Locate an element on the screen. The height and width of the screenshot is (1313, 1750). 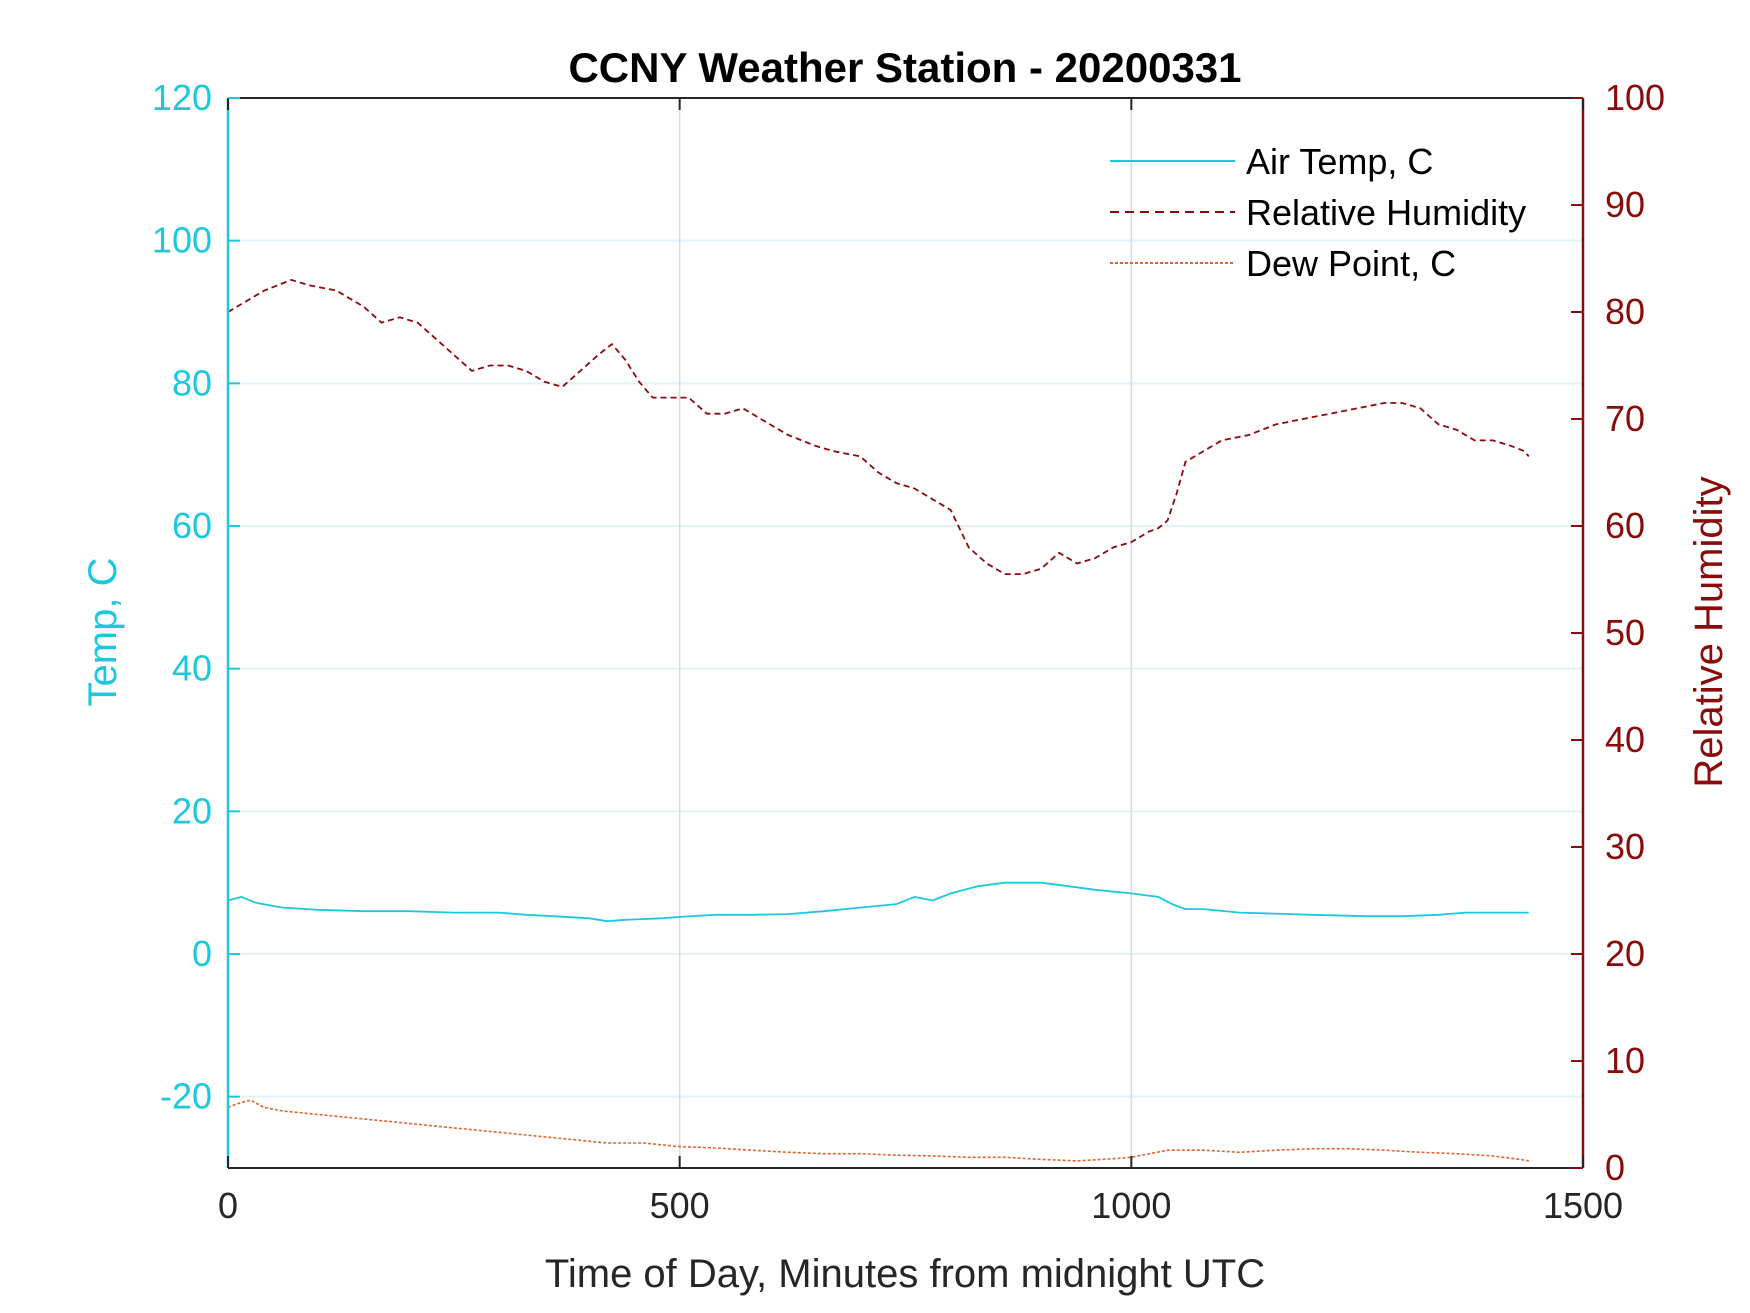
y-right-tick-label-2: 20 is located at coordinates (1625, 953).